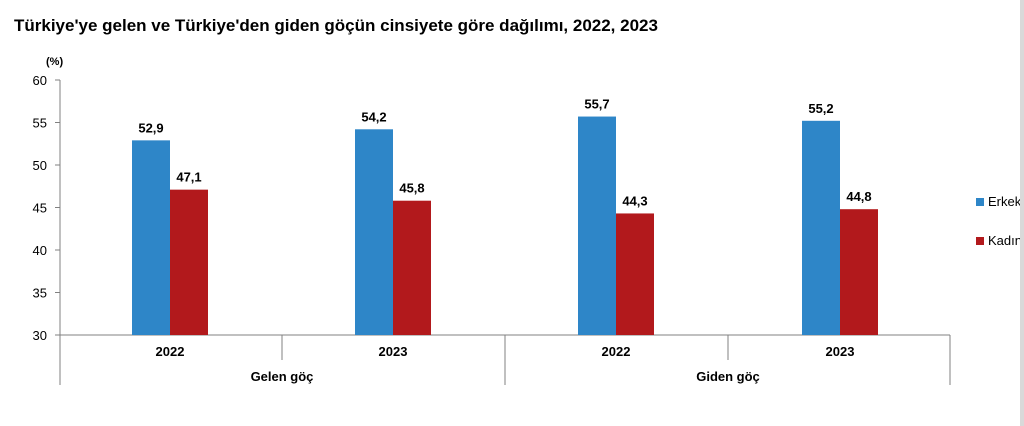 Image resolution: width=1024 pixels, height=426 pixels. What do you see at coordinates (40, 123) in the screenshot?
I see `y-tick-label: 55` at bounding box center [40, 123].